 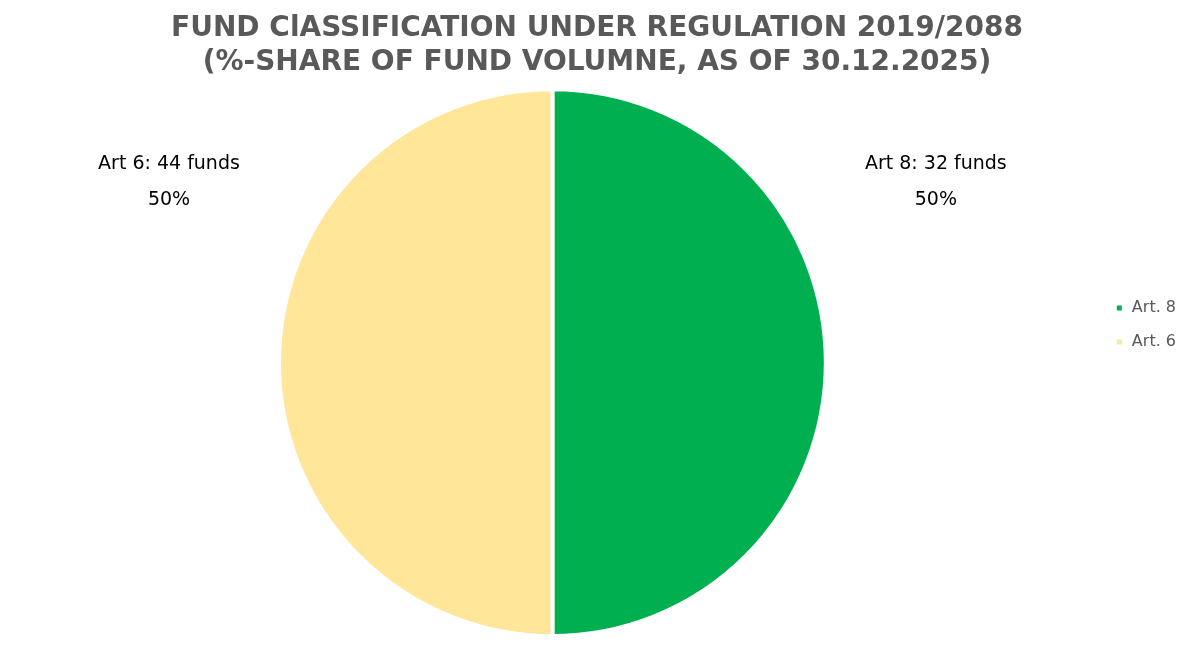 I want to click on legend-label: Art. 6, so click(x=1154, y=341).